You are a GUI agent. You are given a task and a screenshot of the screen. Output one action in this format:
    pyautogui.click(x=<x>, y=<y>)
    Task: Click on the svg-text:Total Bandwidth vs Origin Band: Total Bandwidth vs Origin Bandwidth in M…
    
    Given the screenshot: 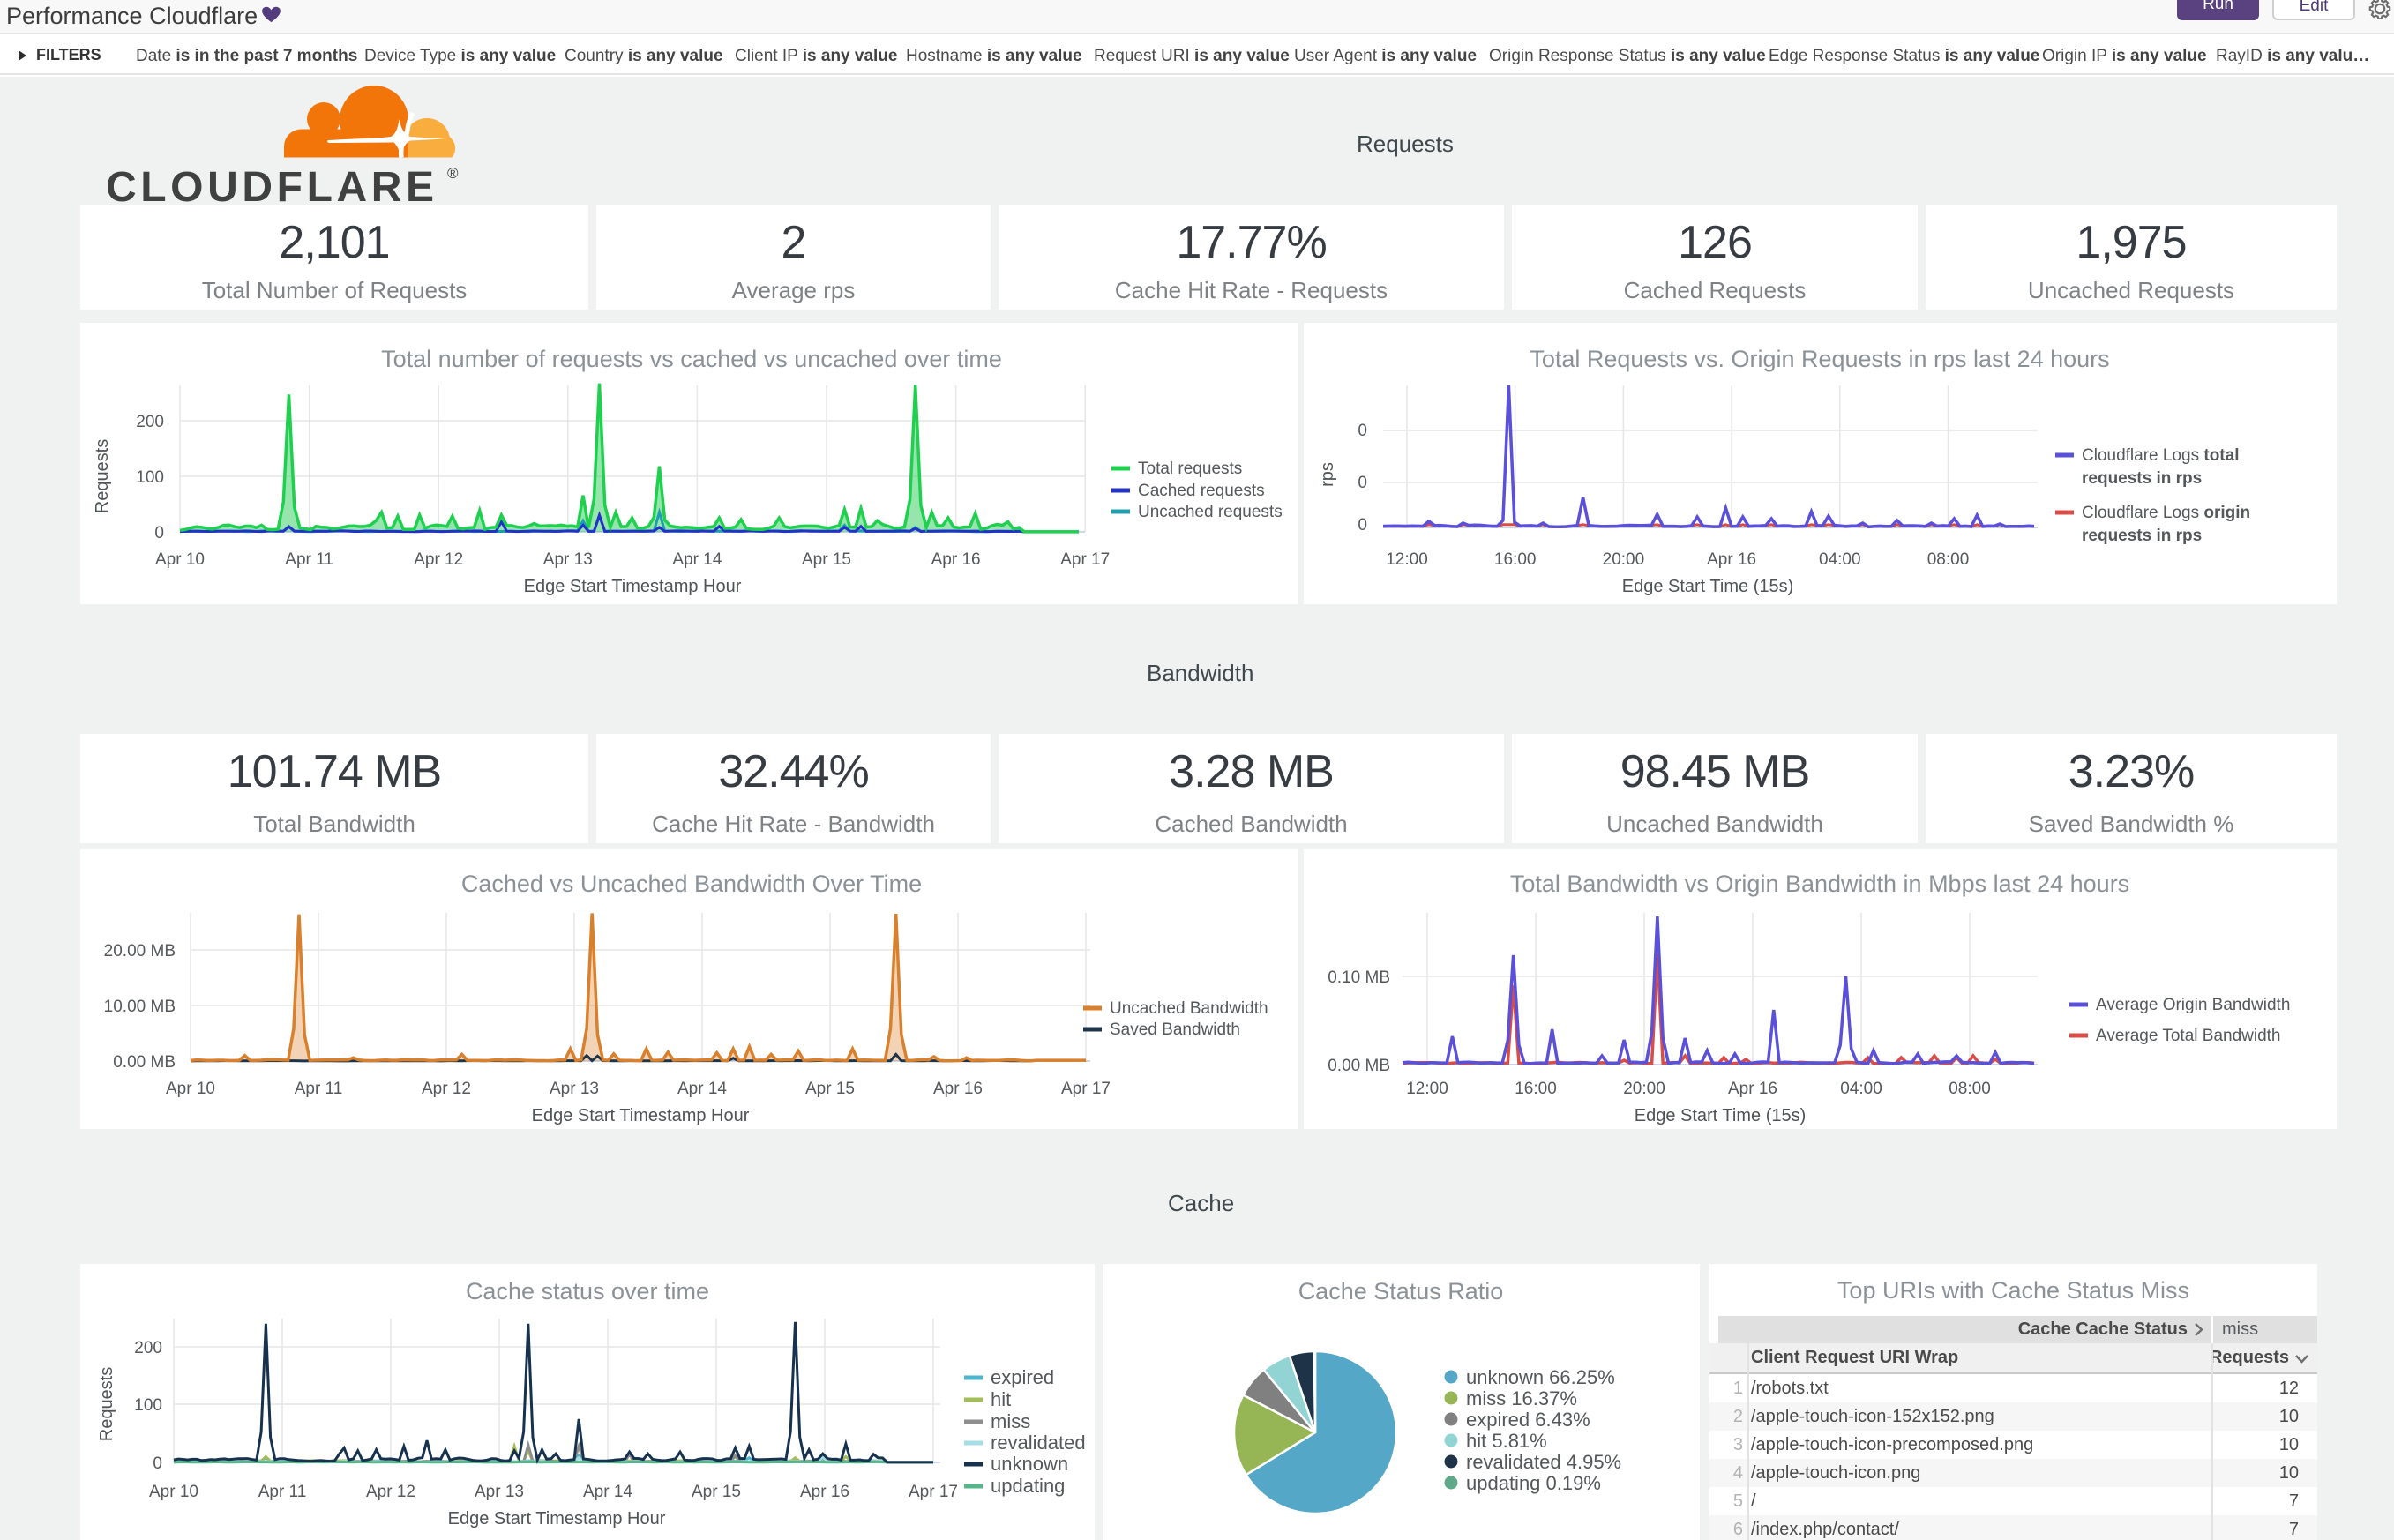 What is the action you would take?
    pyautogui.click(x=1820, y=884)
    